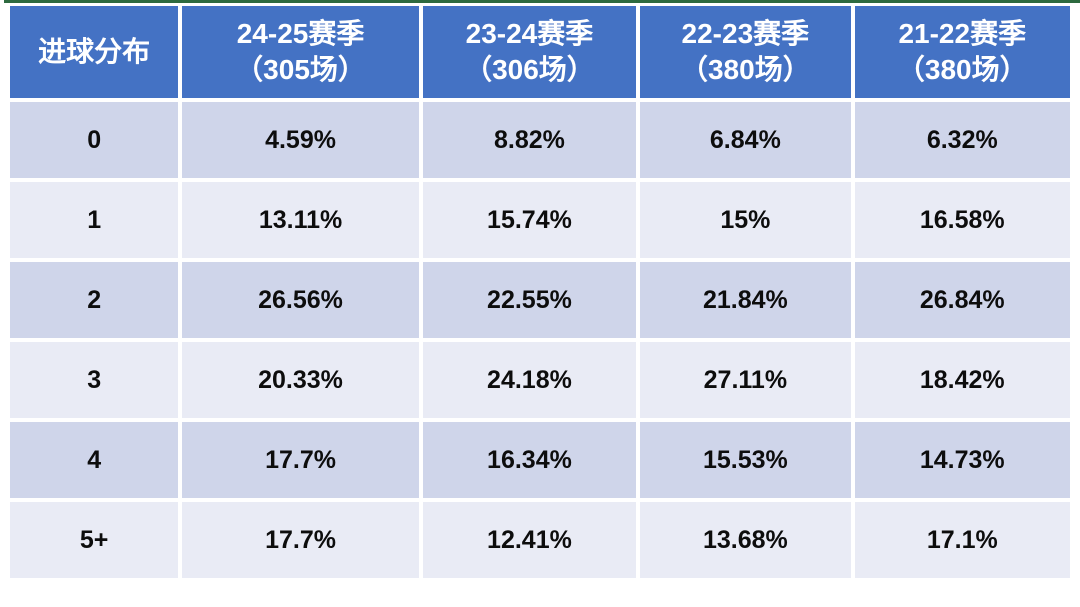 The image size is (1080, 607). I want to click on cell-value: 13.11%, so click(300, 220).